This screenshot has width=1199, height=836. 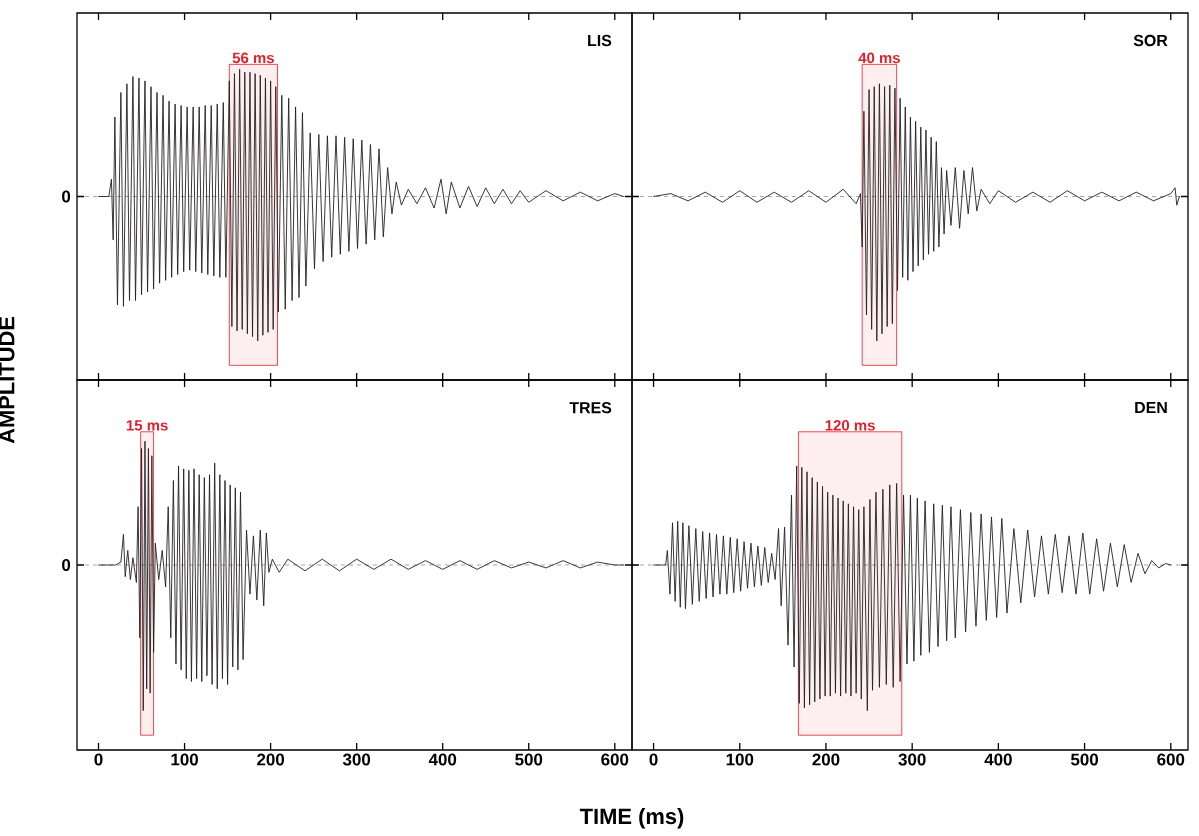 I want to click on chart-title: DEN, so click(x=1151, y=407).